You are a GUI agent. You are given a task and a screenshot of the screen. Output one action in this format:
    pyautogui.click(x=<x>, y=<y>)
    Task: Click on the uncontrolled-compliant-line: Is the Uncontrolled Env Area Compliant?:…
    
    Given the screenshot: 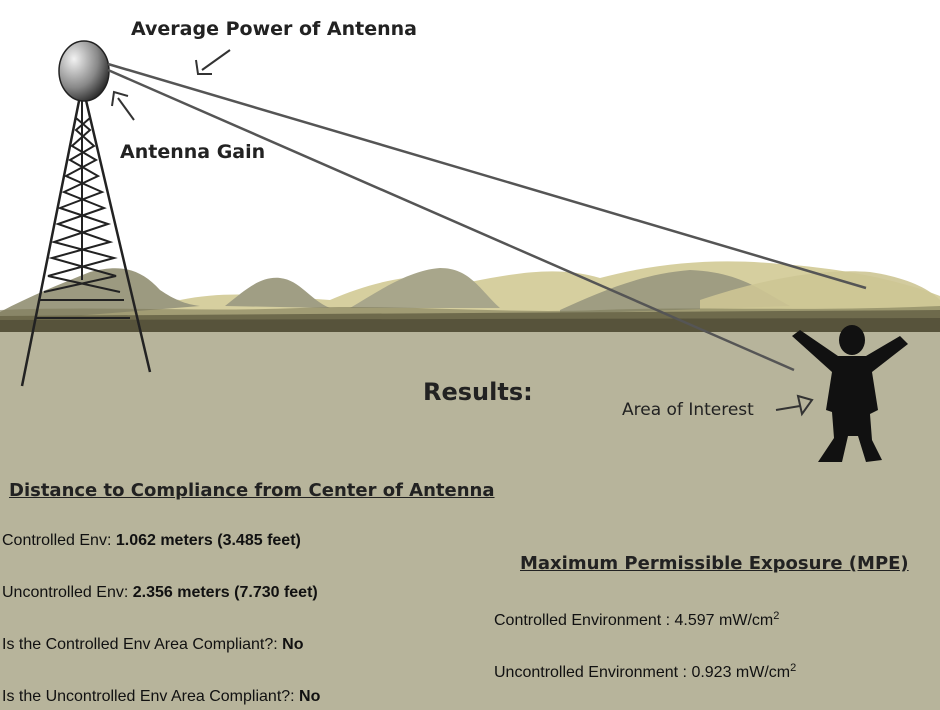 What is the action you would take?
    pyautogui.click(x=161, y=697)
    